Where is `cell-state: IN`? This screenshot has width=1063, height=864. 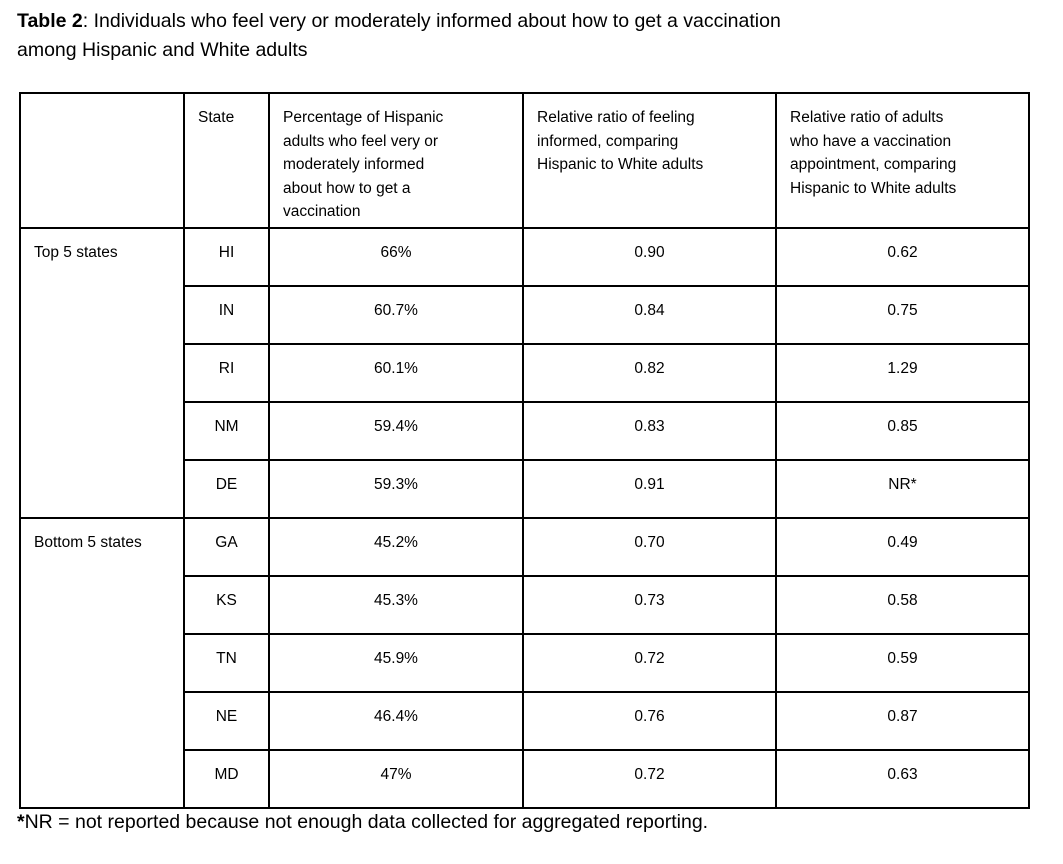 cell-state: IN is located at coordinates (226, 315).